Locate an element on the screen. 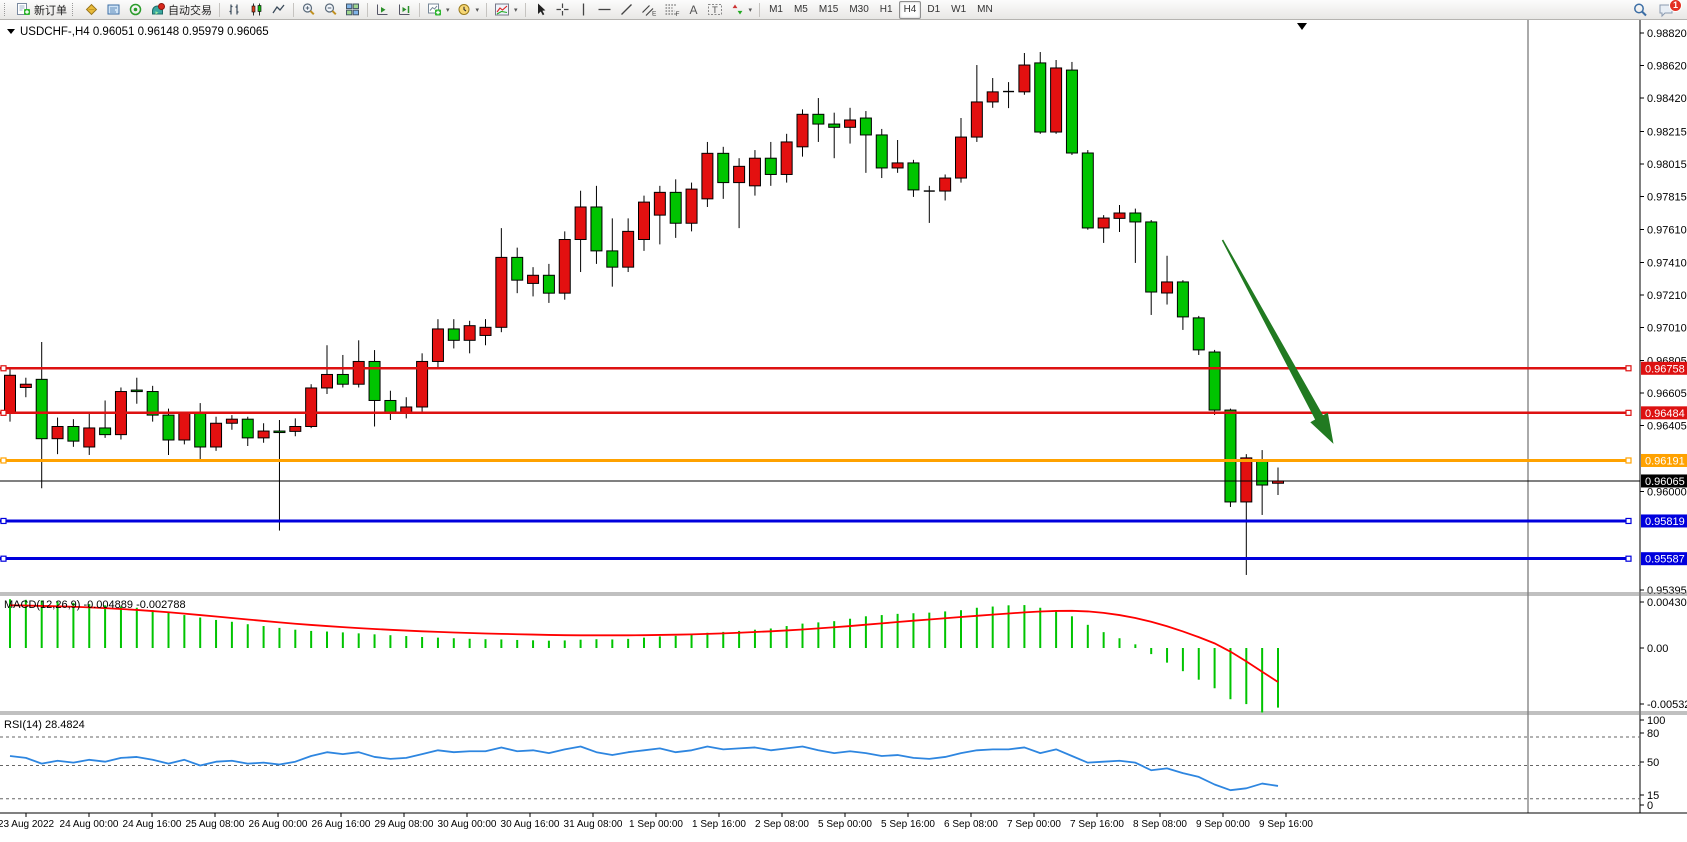 This screenshot has height=842, width=1687. data-window-icon is located at coordinates (113, 9).